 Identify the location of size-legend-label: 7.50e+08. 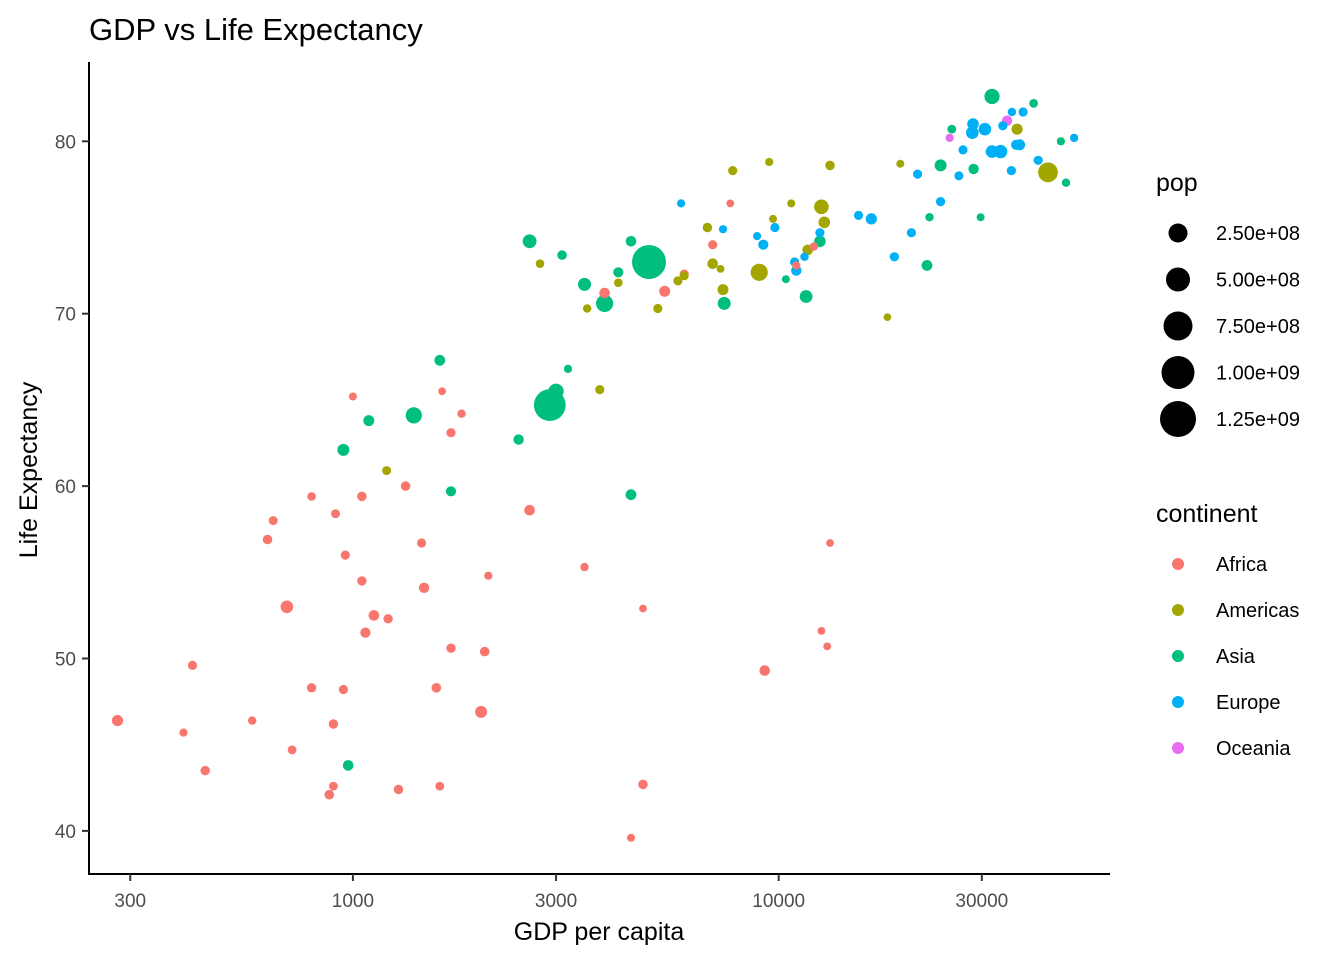
(1258, 327).